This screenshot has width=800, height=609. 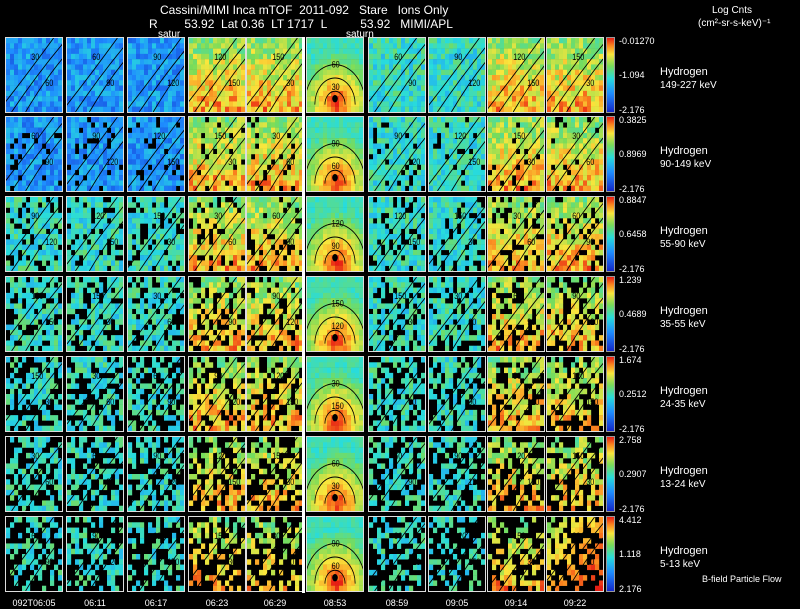 I want to click on time-label: 06:23, so click(x=217, y=603).